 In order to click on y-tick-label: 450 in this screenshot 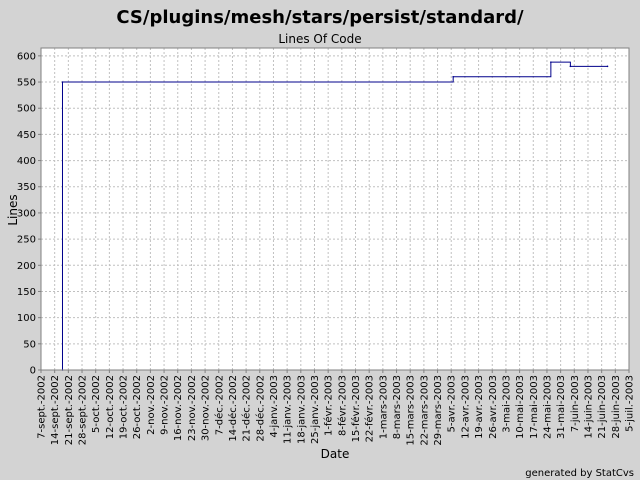, I will do `click(26, 135)`.